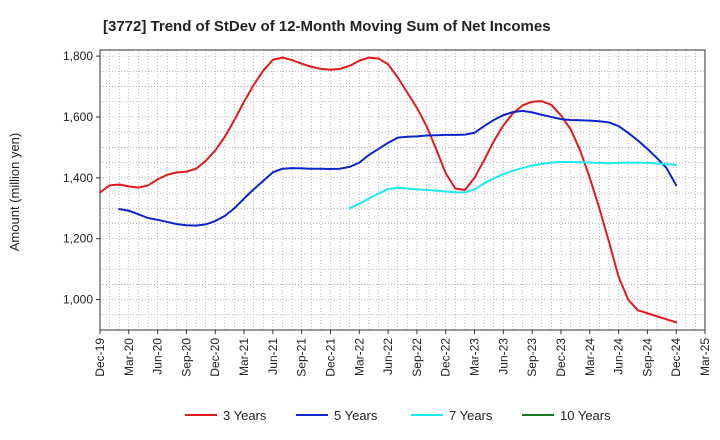 This screenshot has height=440, width=720. I want to click on x-tick-label: Jun-23, so click(503, 356).